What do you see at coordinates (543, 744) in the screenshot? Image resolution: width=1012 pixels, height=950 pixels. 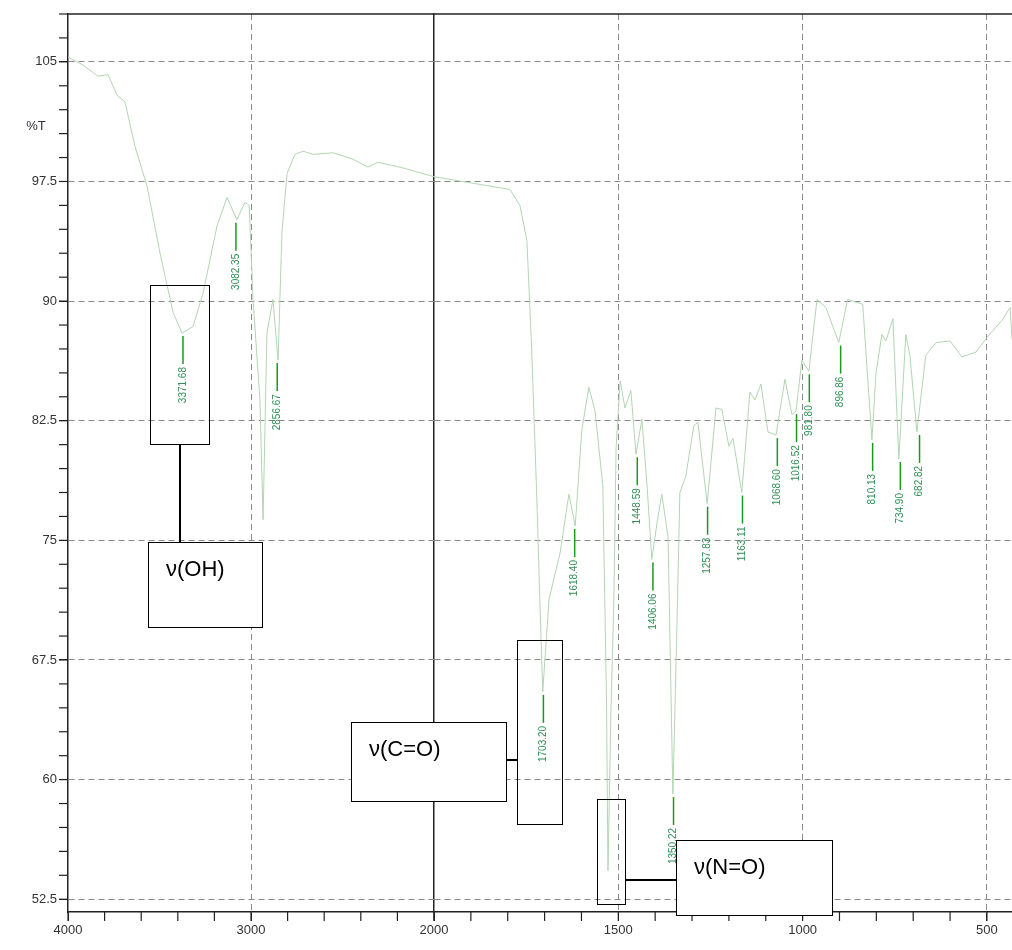 I see `annotation: 1703.20` at bounding box center [543, 744].